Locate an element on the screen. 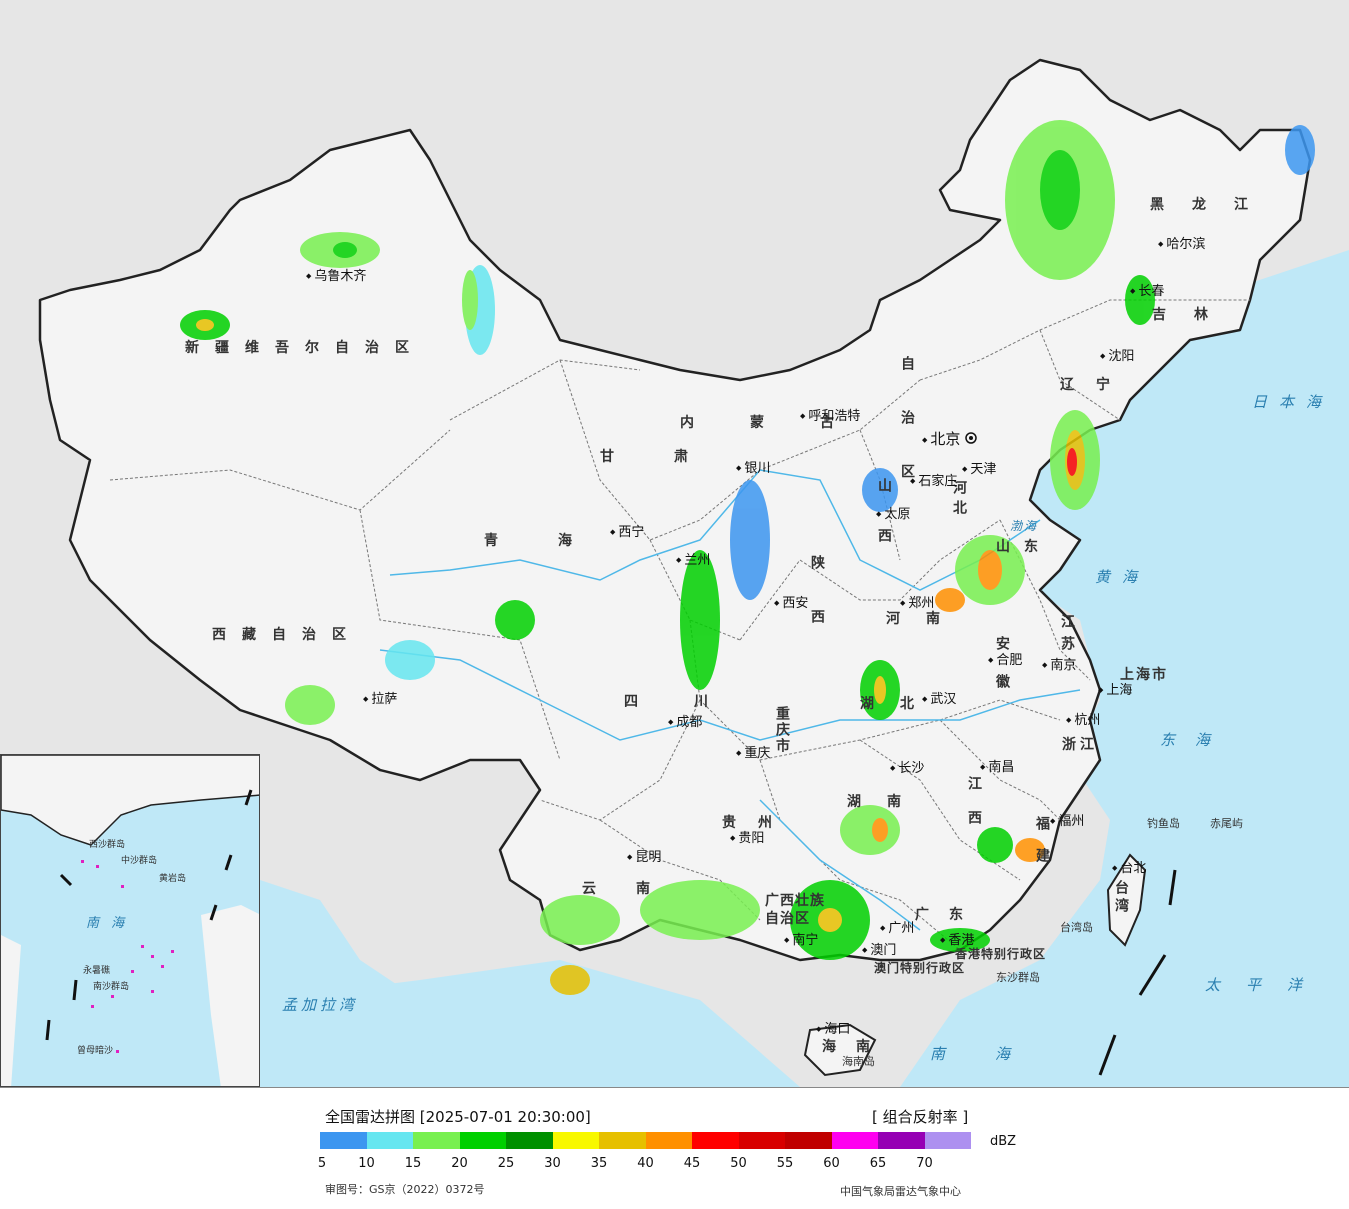  province-label-anhui: 安徽 is located at coordinates (1002, 674).